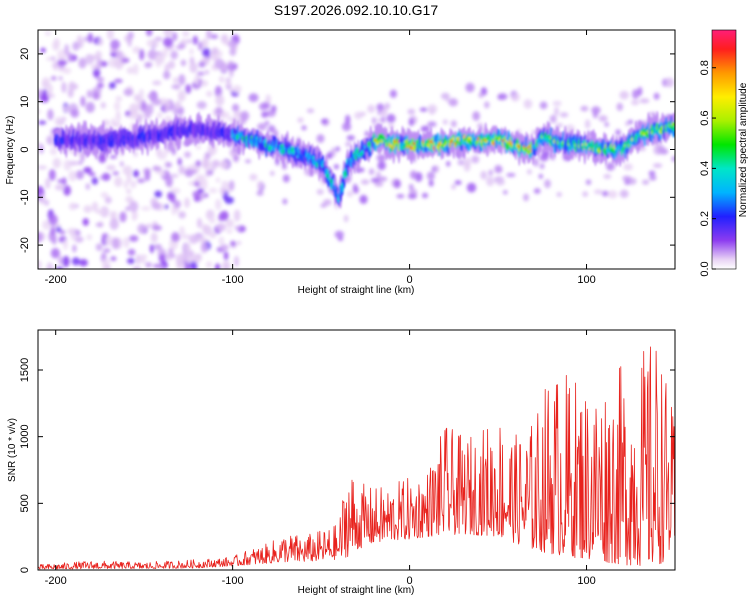 The image size is (750, 605). I want to click on heatmap-x-axis-title: Height of straight line (km), so click(356, 290).